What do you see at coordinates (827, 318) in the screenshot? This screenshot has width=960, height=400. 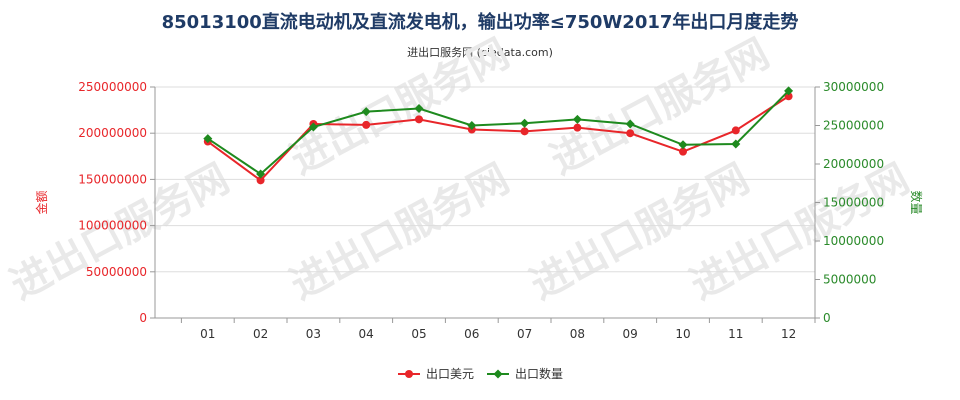 I see `y-right-tick-label: 0` at bounding box center [827, 318].